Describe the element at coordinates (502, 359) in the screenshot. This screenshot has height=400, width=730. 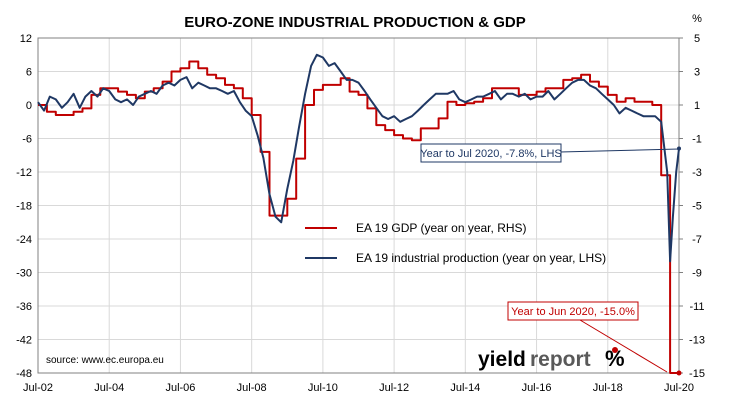
I see `logo-yield: yield` at that location.